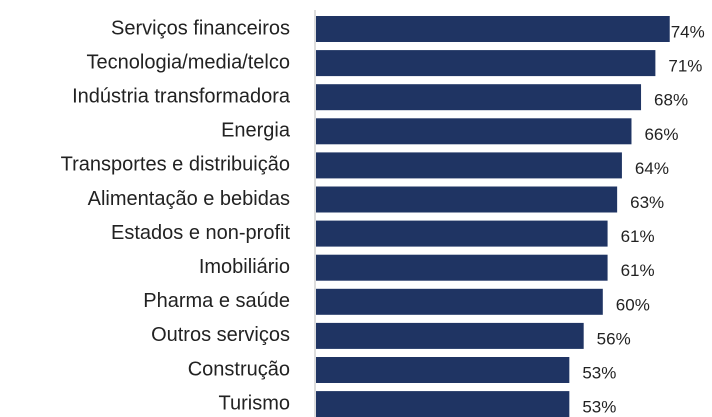 Image resolution: width=712 pixels, height=417 pixels. What do you see at coordinates (216, 301) in the screenshot?
I see `category-label: Pharma e saúde` at bounding box center [216, 301].